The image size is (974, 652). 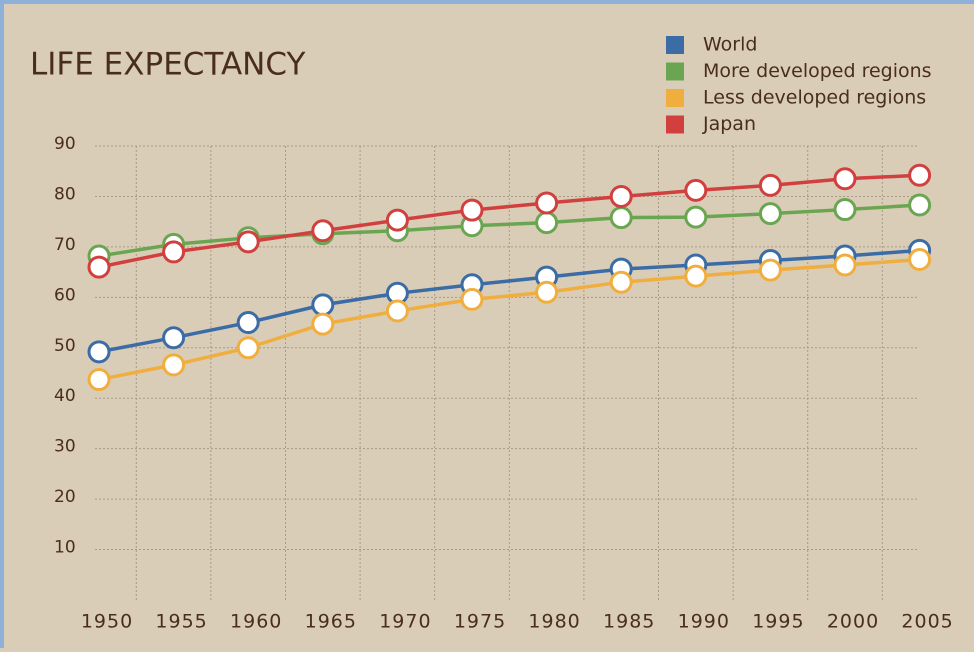 What do you see at coordinates (405, 622) in the screenshot?
I see `x-tick-label: 1970` at bounding box center [405, 622].